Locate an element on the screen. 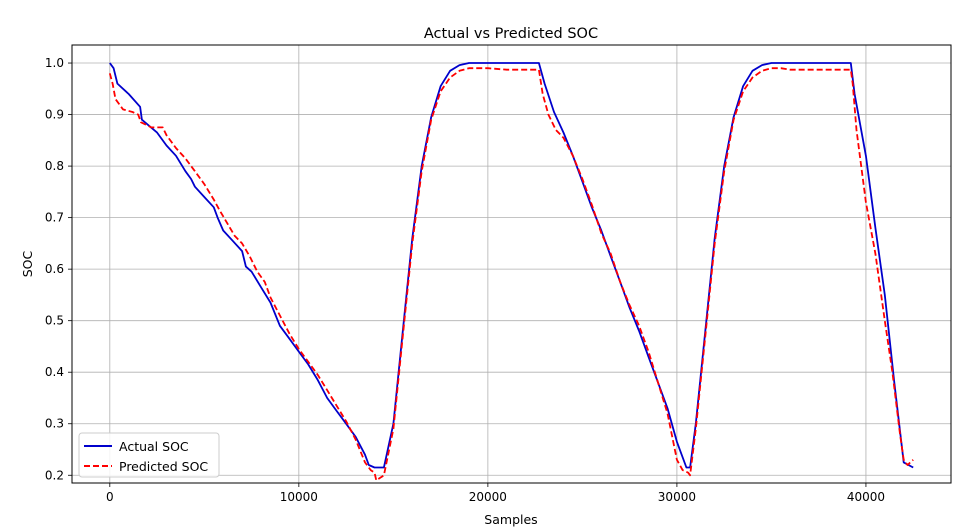 The width and height of the screenshot is (979, 532). y-tick-label: 0.7 is located at coordinates (54, 218).